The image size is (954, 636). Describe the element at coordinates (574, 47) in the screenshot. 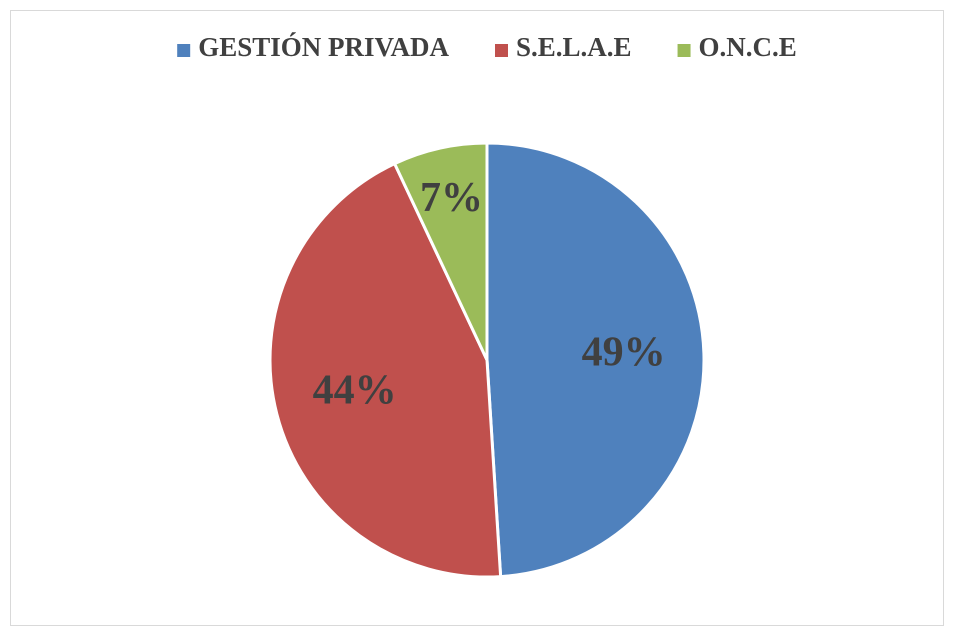

I see `legend-label: S.E.L.A.E` at that location.